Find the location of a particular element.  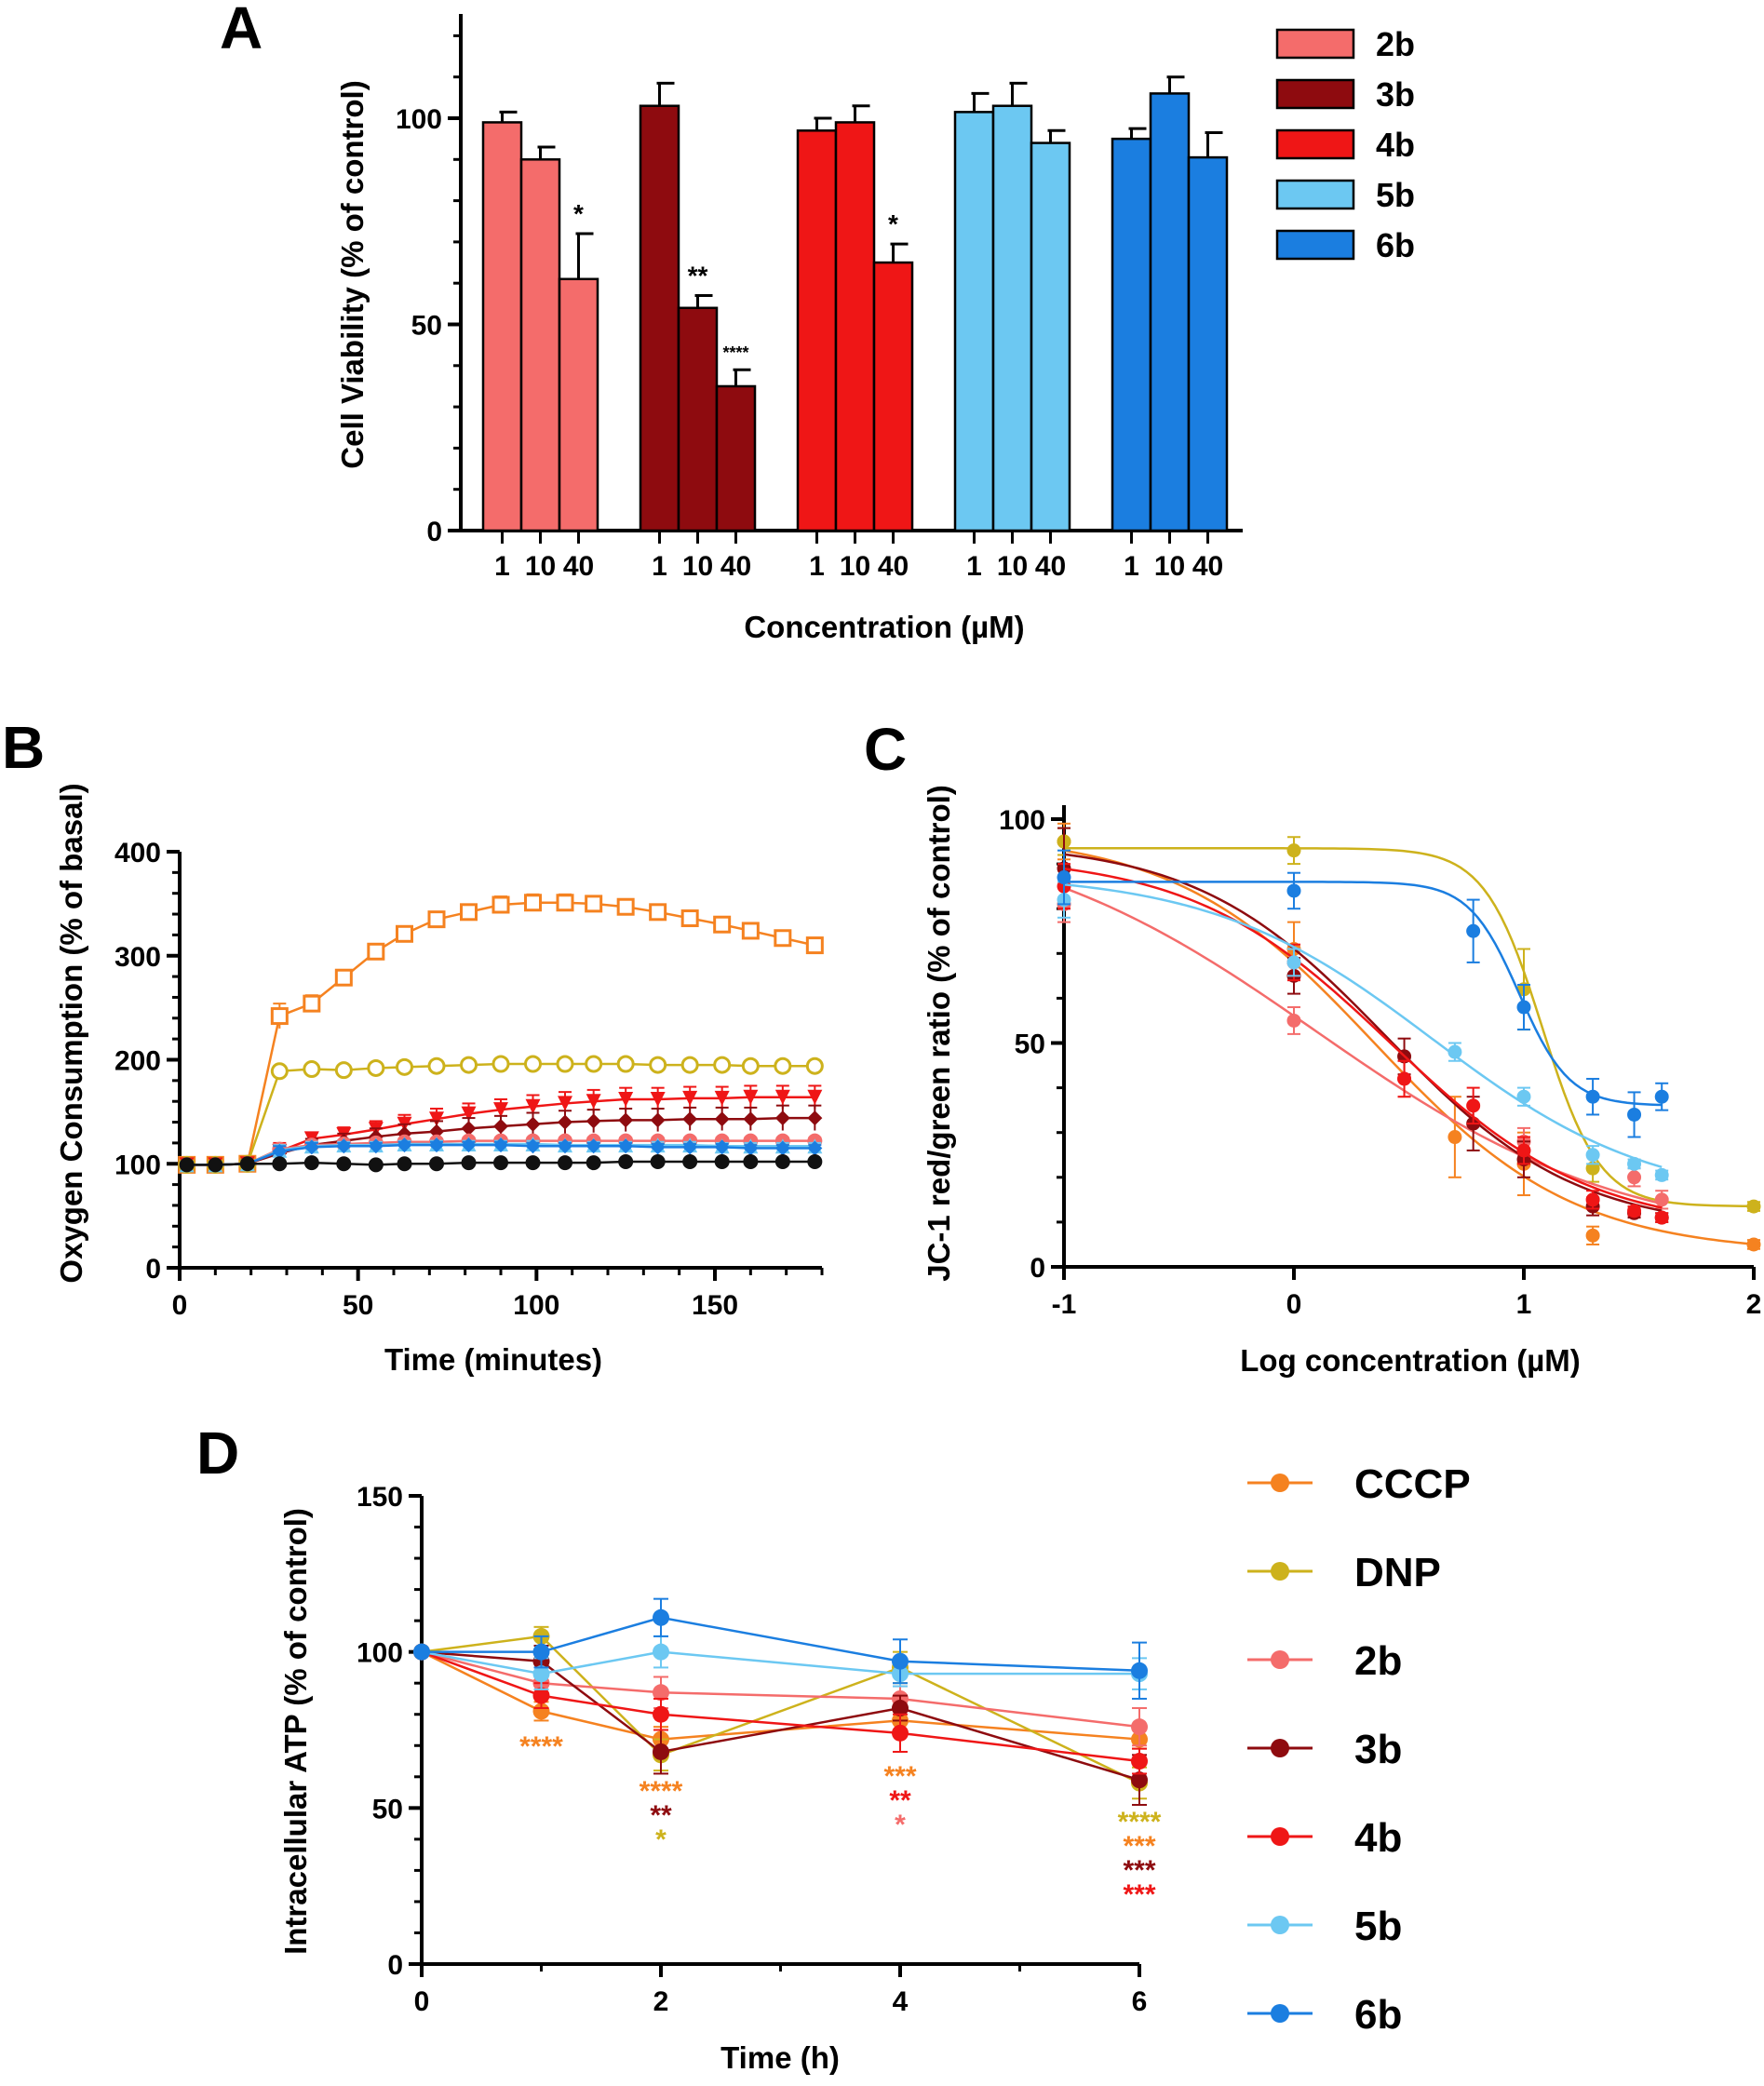

d-legend-item-cccp: CCCP is located at coordinates (1359, 1484).